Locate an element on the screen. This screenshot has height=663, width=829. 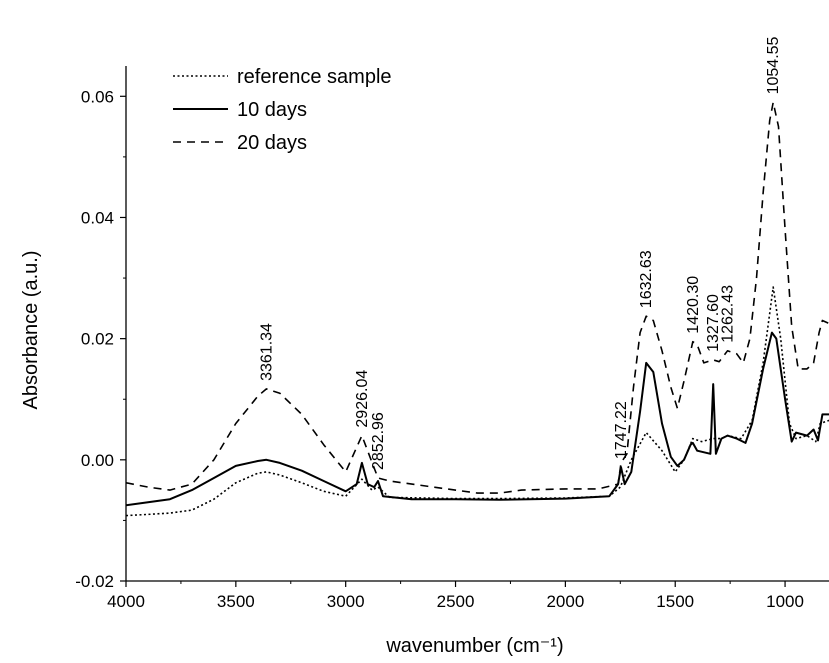
y-tick-label: 0.02 is located at coordinates (97, 339).